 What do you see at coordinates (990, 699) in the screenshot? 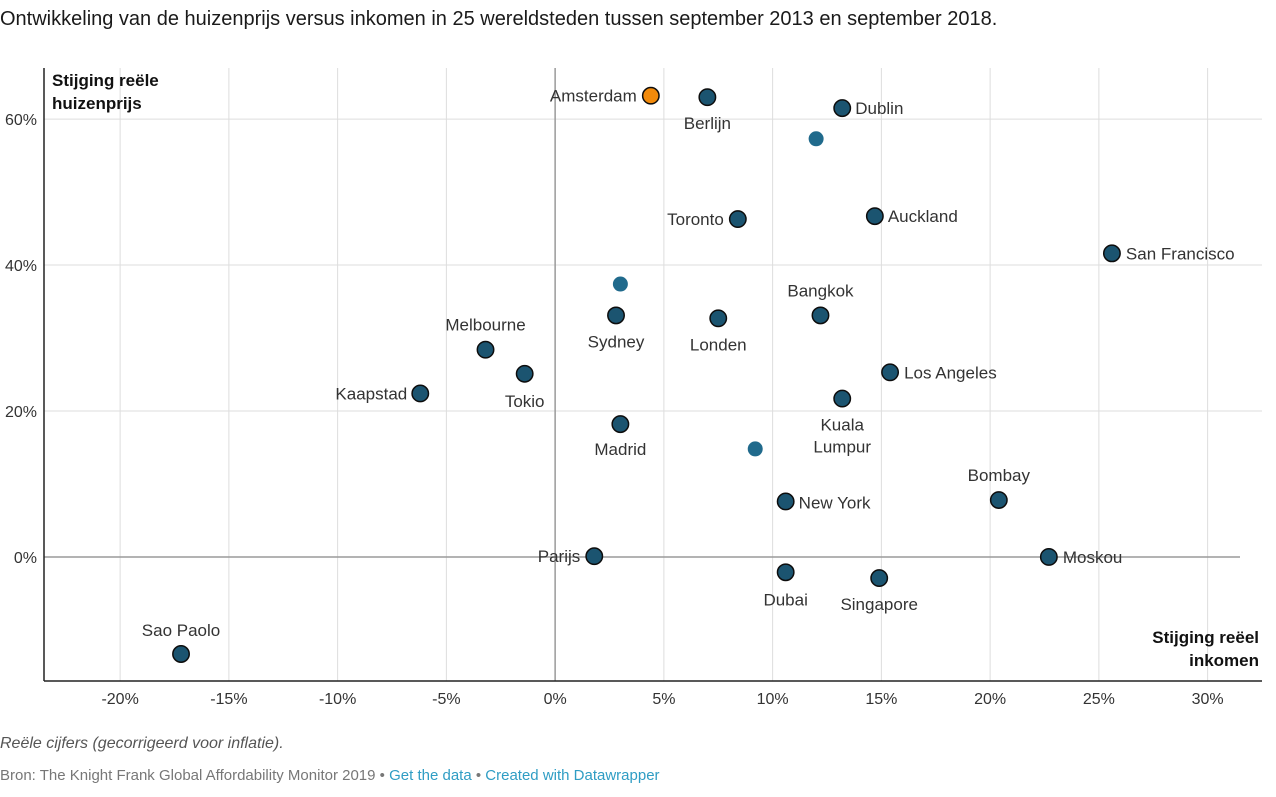
I see `x-tick-label: 20%` at bounding box center [990, 699].